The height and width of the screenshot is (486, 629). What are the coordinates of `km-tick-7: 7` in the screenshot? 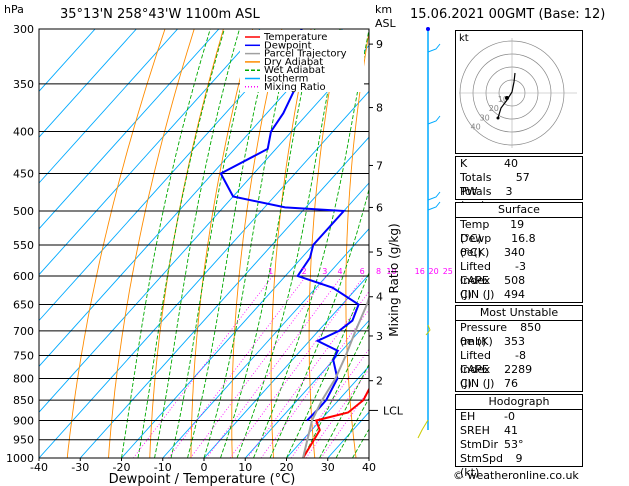 It's located at (379, 165).